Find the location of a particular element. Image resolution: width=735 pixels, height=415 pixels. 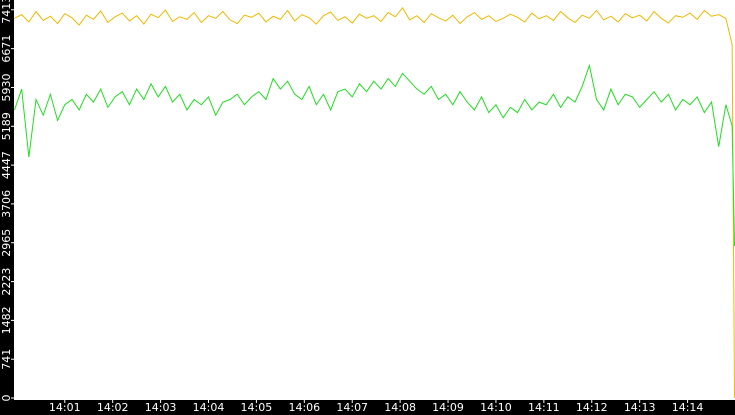

x-tick-label: 14:10 is located at coordinates (496, 407).